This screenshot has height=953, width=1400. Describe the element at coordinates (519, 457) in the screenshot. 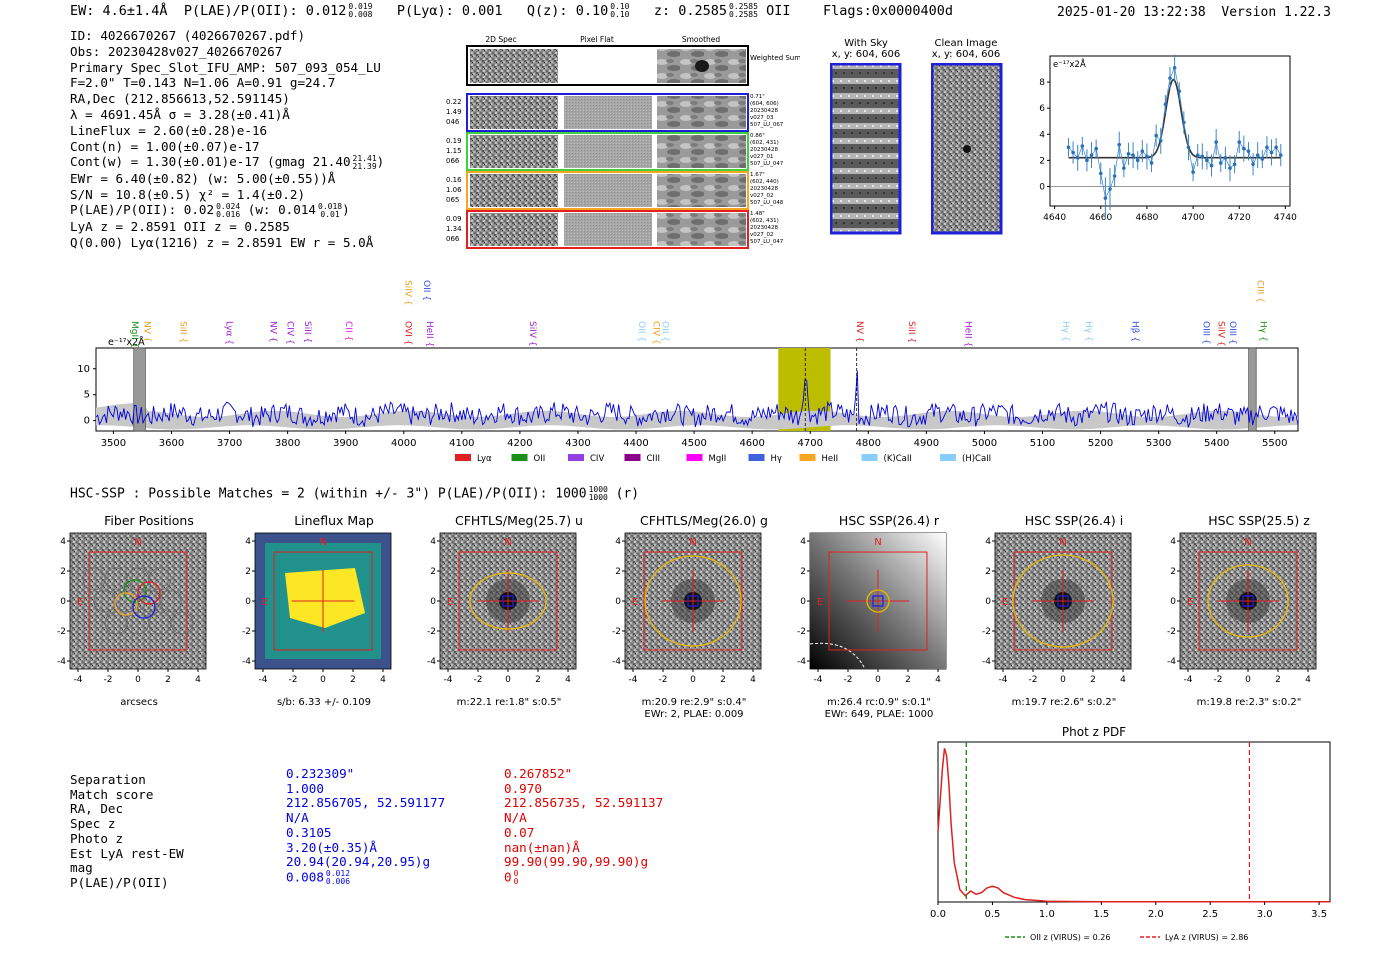

I see `spectrum-legend-swatch` at that location.